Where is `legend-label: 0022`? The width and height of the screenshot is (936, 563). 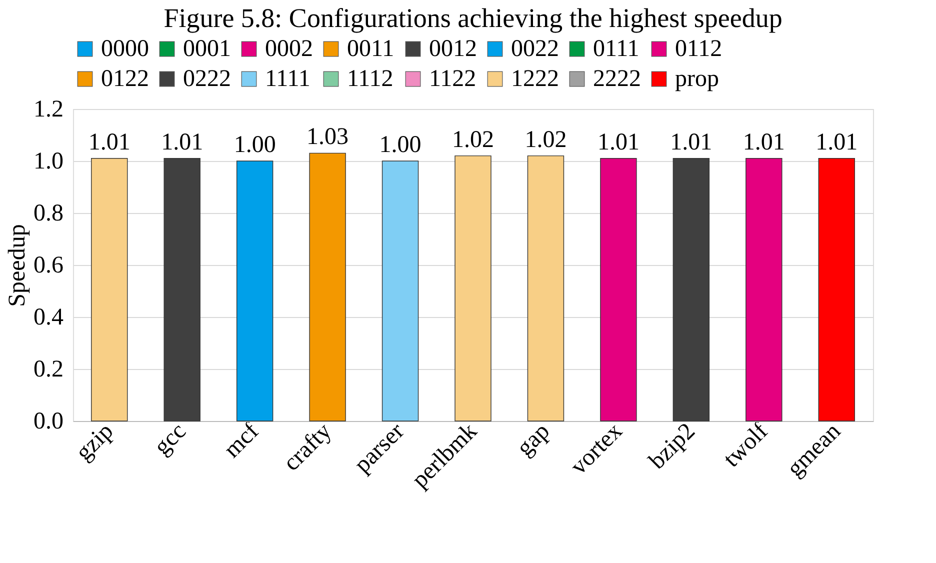
legend-label: 0022 is located at coordinates (535, 49).